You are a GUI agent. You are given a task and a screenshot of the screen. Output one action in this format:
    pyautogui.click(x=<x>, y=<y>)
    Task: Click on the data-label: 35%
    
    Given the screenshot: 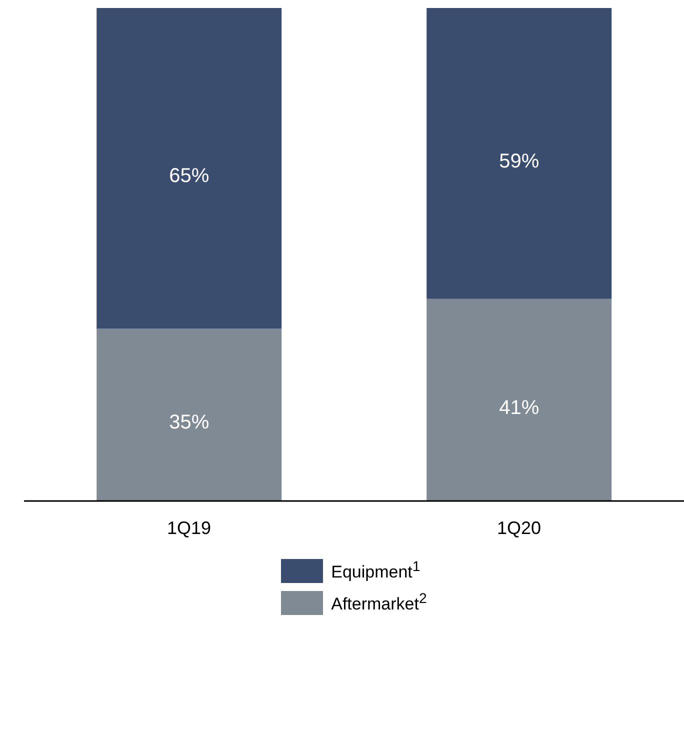 What is the action you would take?
    pyautogui.click(x=189, y=423)
    